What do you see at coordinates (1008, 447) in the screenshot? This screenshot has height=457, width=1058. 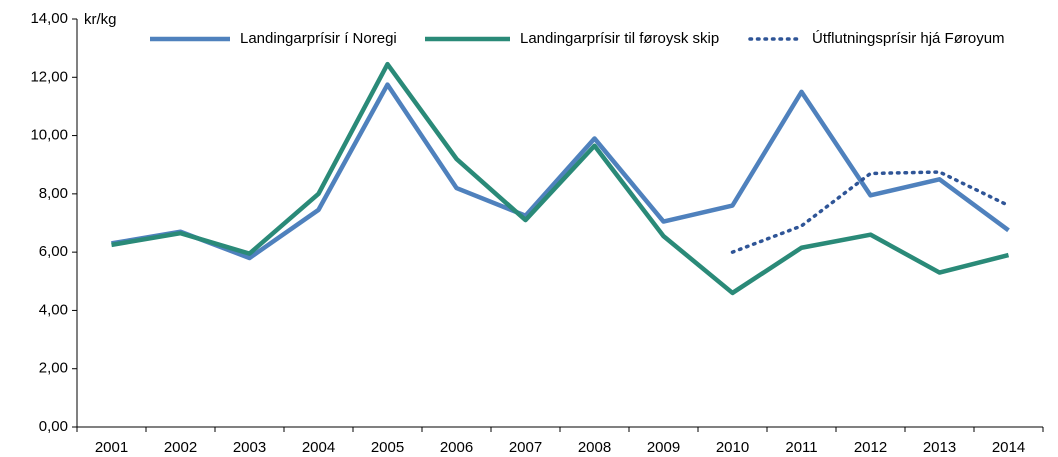 I see `x-tick-label: 2014` at bounding box center [1008, 447].